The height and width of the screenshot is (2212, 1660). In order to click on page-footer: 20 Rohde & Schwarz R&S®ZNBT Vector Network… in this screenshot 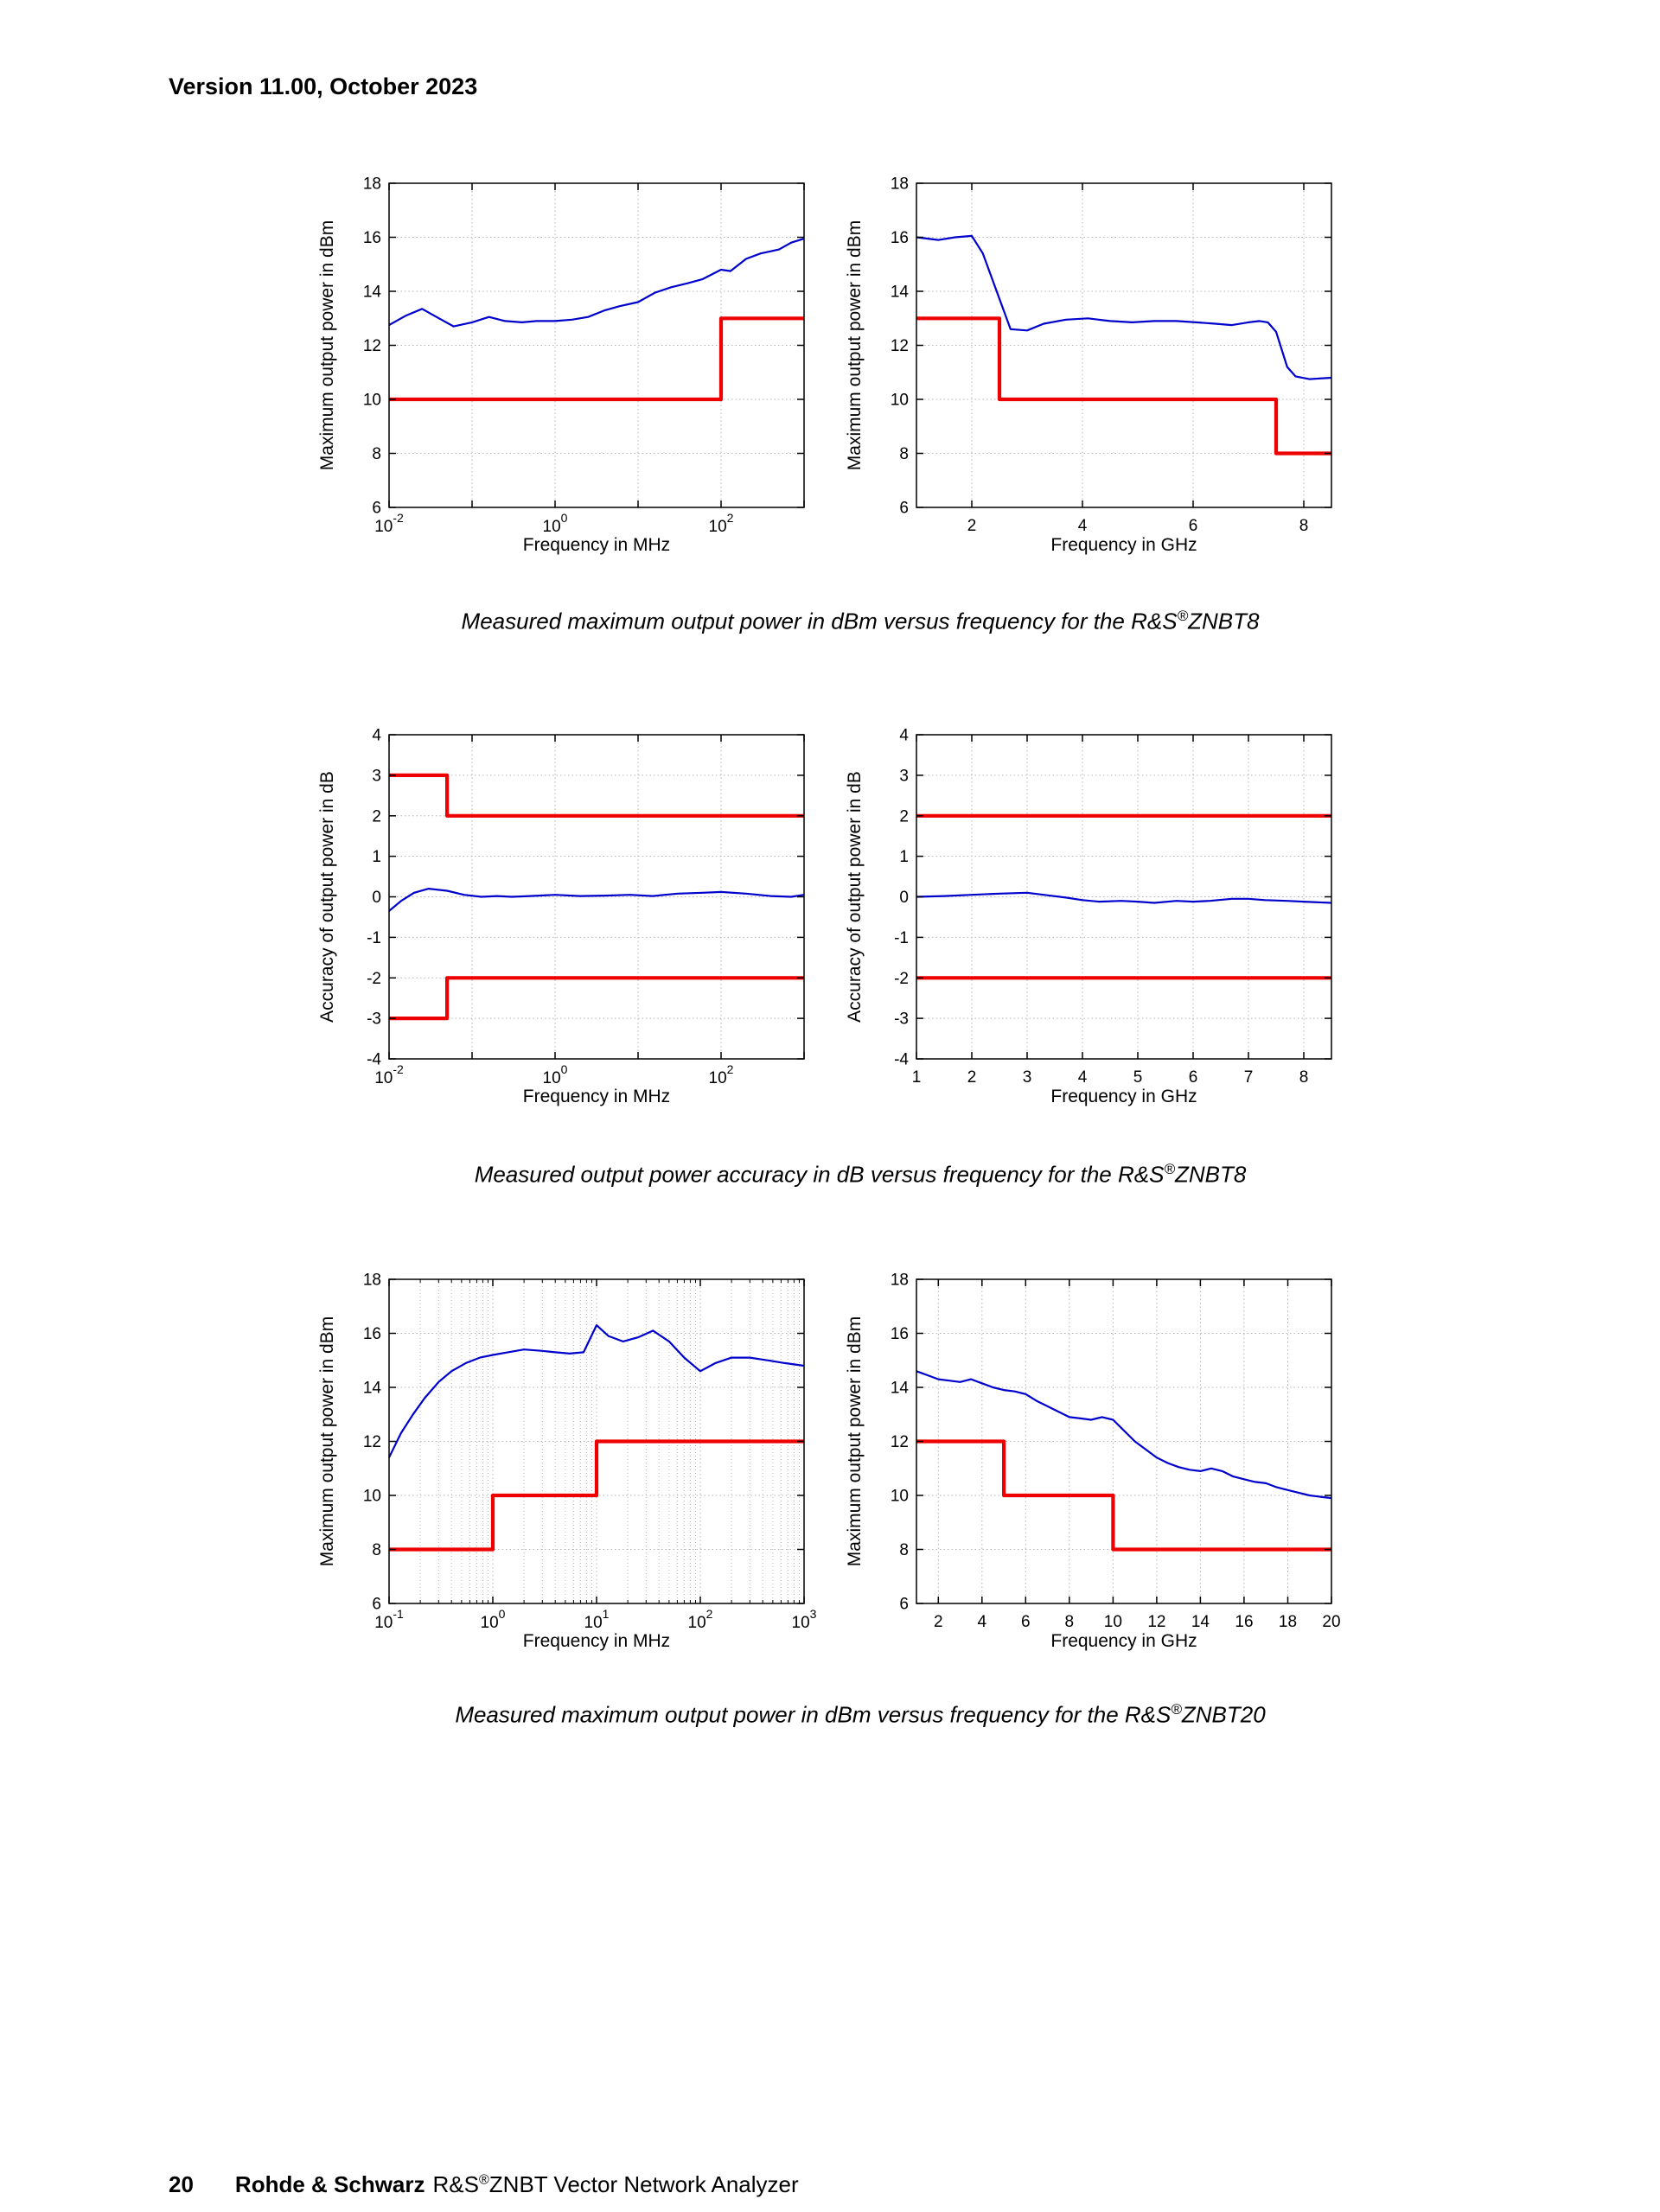, I will do `click(484, 2184)`.